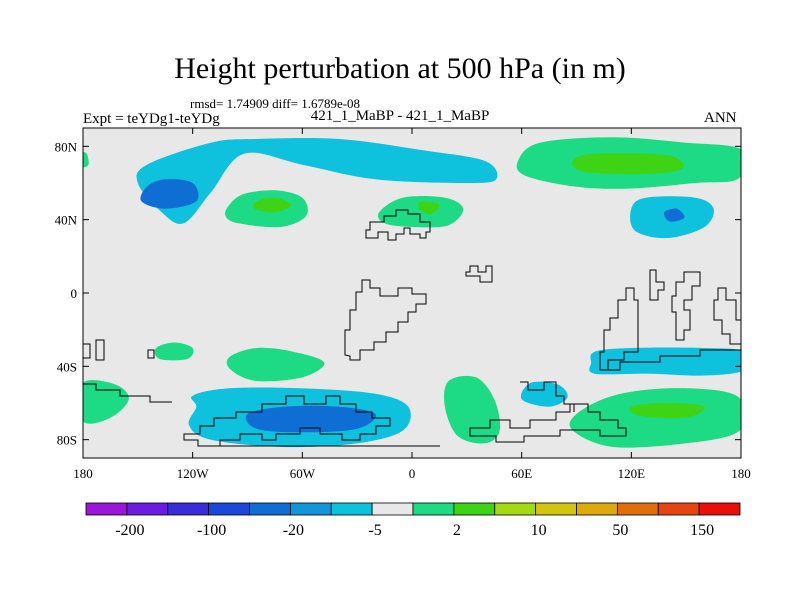 This screenshot has height=600, width=800. I want to click on y-tick-label: 80S, so click(67, 440).